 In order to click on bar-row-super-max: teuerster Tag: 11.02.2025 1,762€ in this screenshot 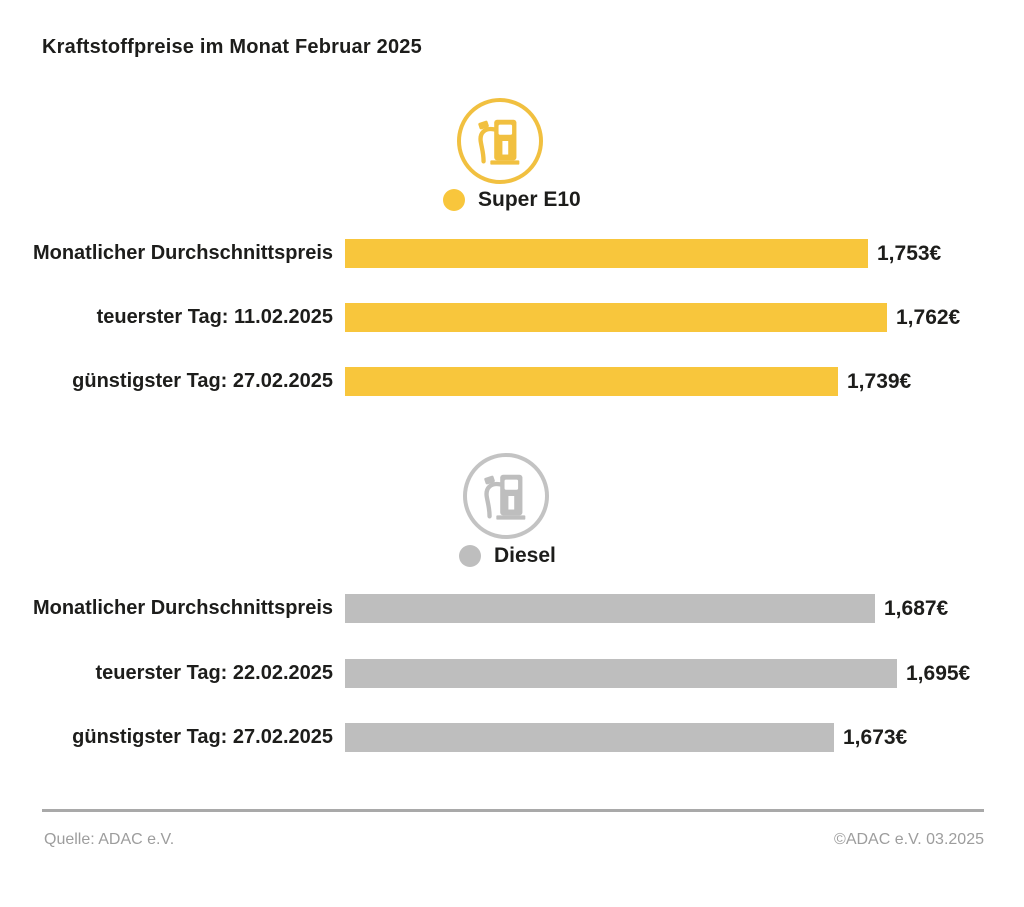, I will do `click(512, 317)`.